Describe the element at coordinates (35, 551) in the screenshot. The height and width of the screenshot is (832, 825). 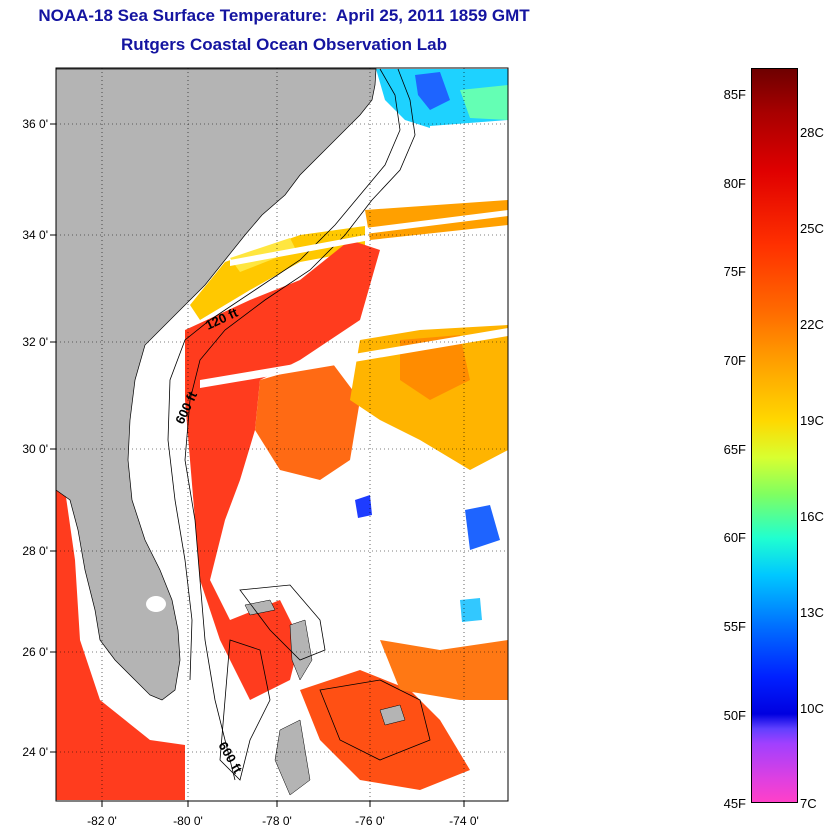
I see `lat-label-28: 28 0'` at that location.